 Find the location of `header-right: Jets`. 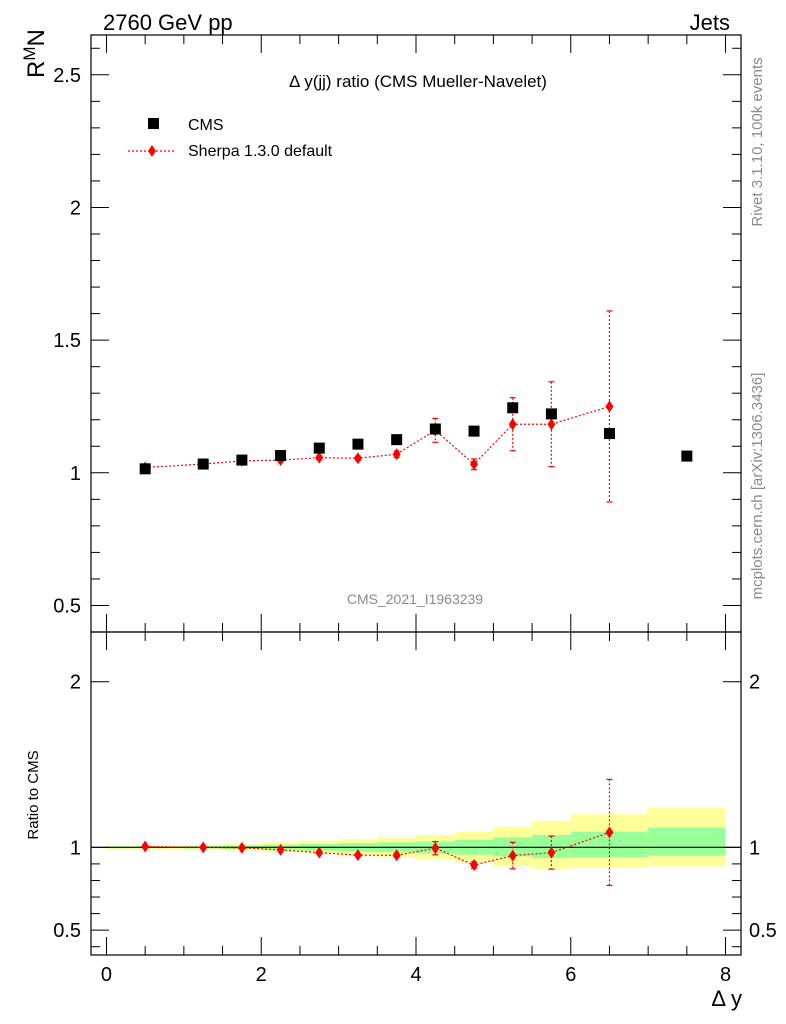

header-right: Jets is located at coordinates (710, 22).